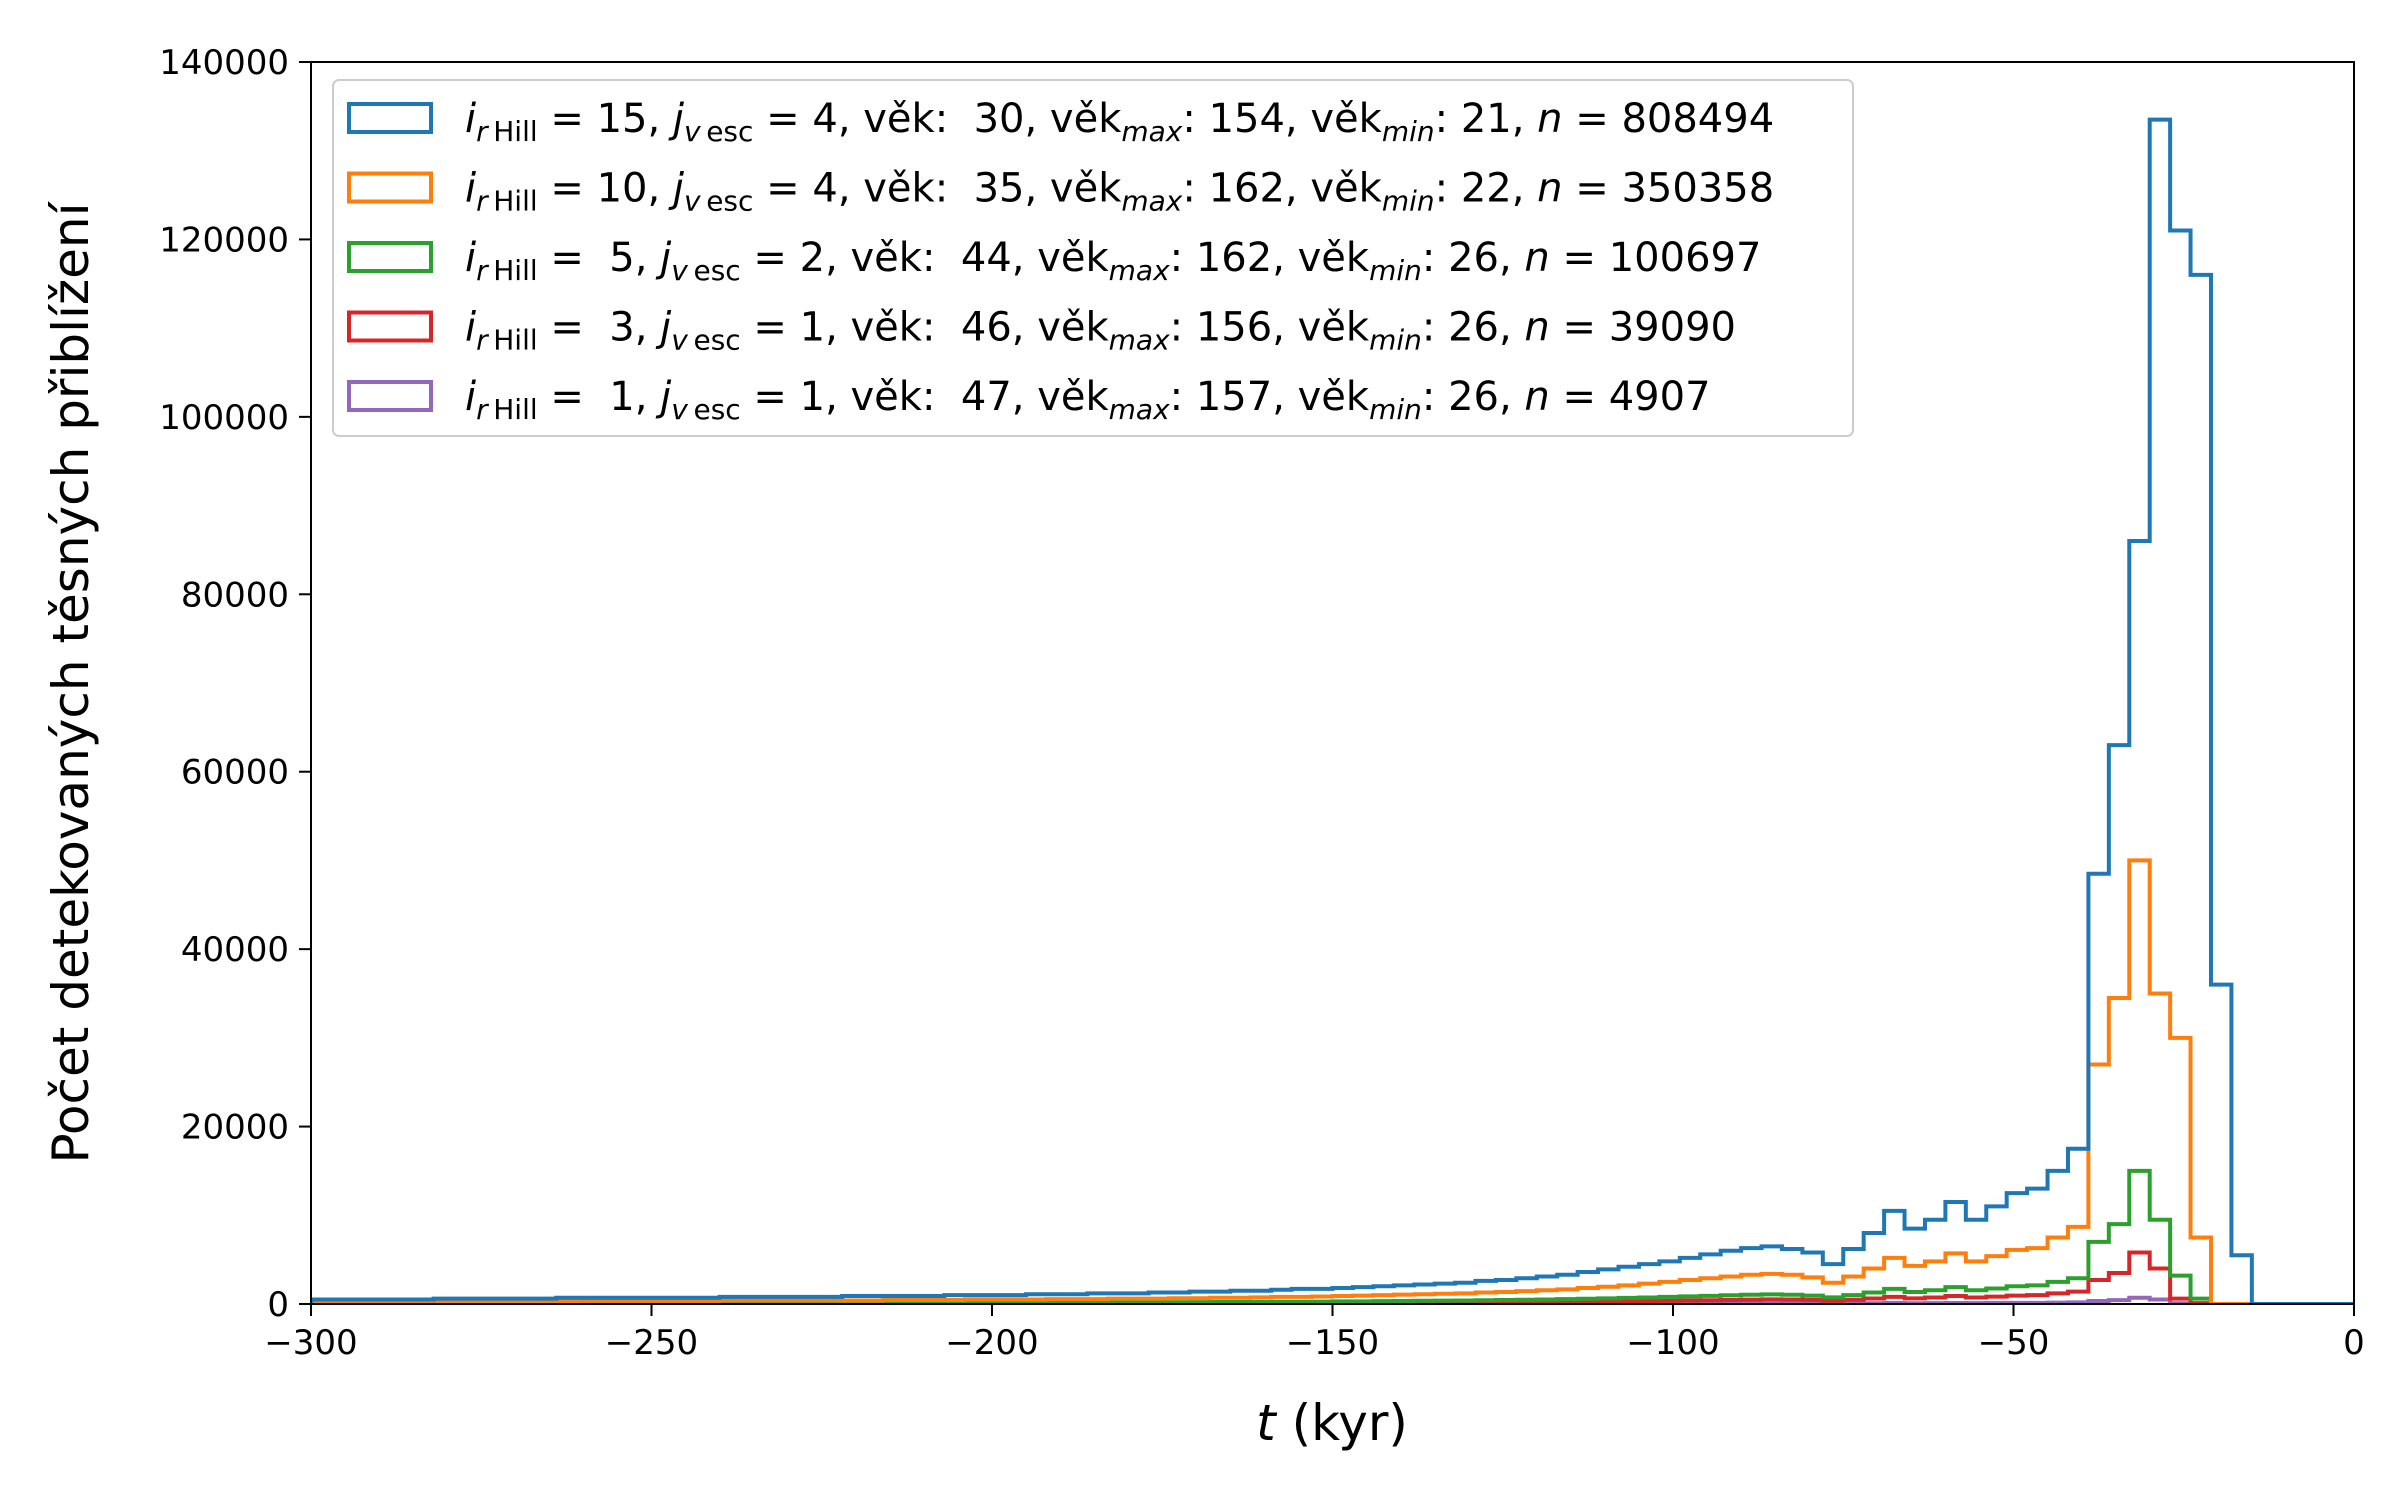 The height and width of the screenshot is (1500, 2400). What do you see at coordinates (2354, 1343) in the screenshot?
I see `x-tick-label: 0` at bounding box center [2354, 1343].